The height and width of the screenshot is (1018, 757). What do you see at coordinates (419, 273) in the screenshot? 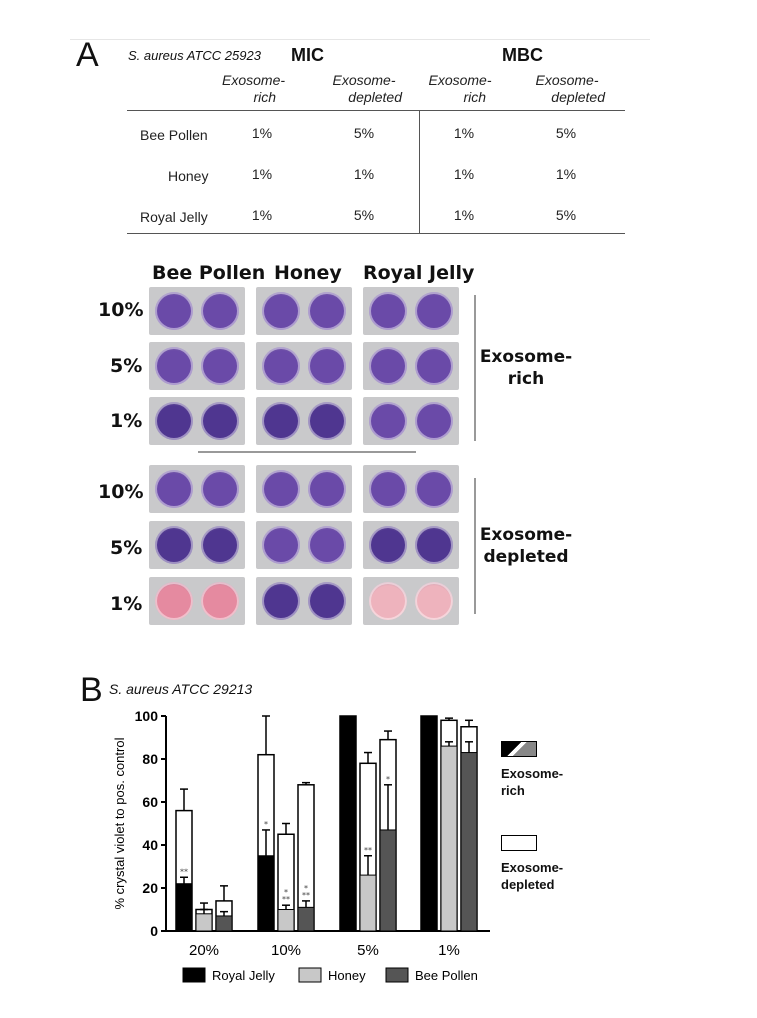
I see `plate-column-label: Royal Jelly` at bounding box center [419, 273].